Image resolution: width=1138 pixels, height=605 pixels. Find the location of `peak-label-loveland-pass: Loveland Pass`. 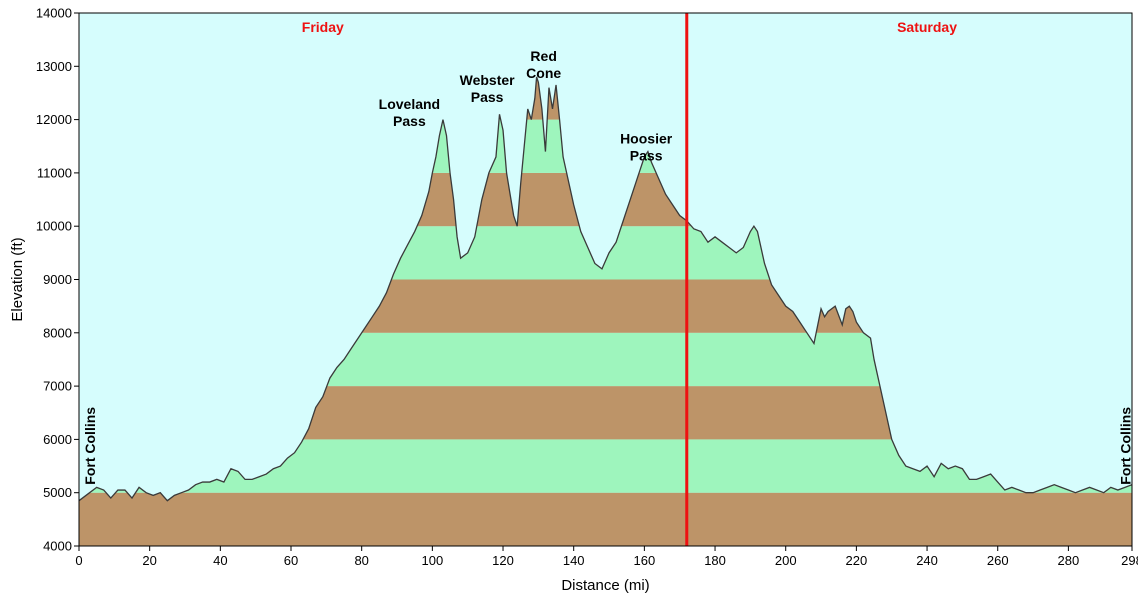

peak-label-loveland-pass: Loveland Pass is located at coordinates (409, 112).